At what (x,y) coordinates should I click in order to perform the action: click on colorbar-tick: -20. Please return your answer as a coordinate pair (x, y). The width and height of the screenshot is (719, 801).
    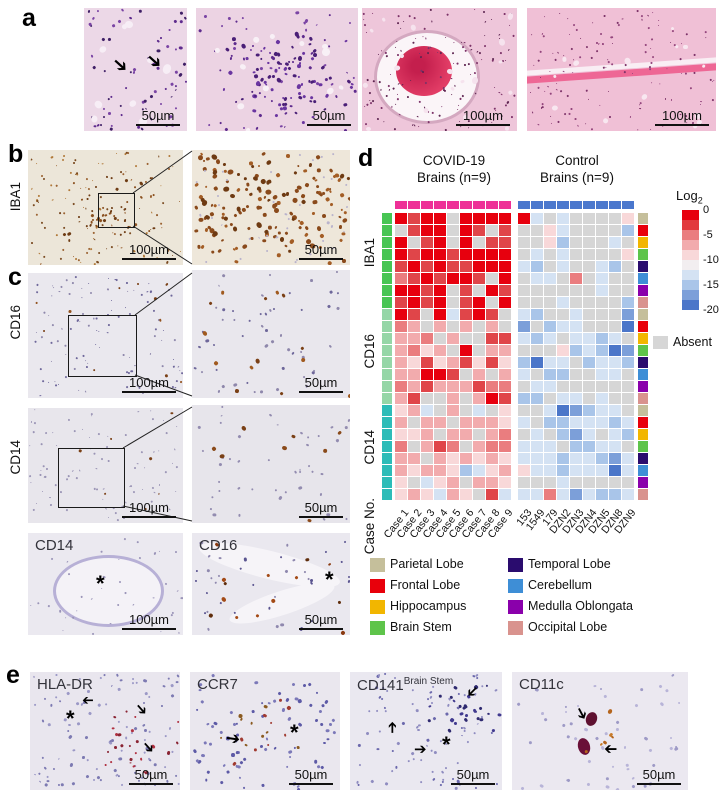
    Looking at the image, I should click on (711, 310).